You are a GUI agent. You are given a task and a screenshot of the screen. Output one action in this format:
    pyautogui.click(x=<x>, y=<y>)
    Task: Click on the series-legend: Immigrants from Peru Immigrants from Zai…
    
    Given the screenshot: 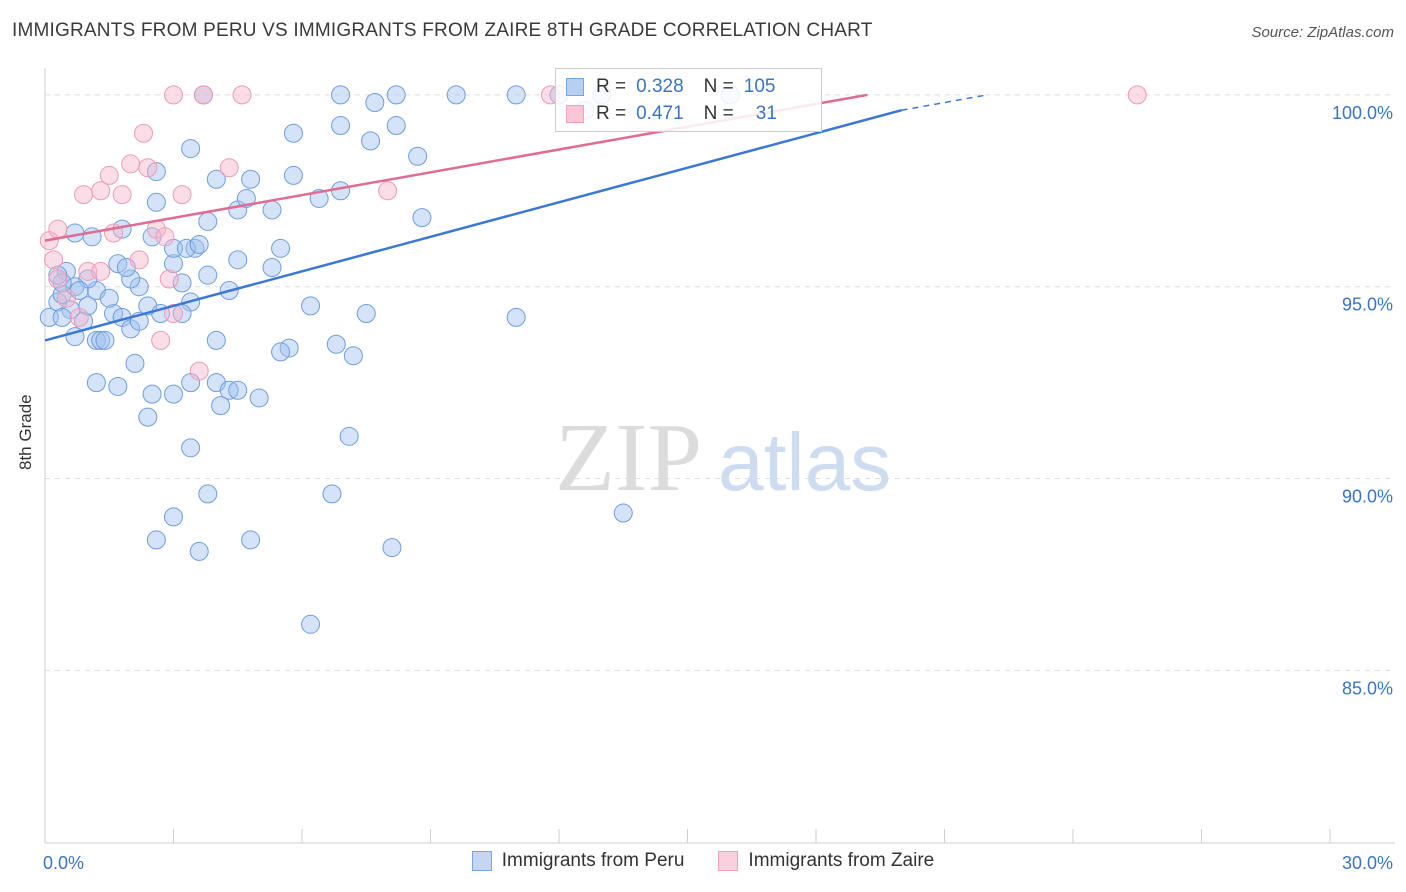 What is the action you would take?
    pyautogui.click(x=703, y=861)
    